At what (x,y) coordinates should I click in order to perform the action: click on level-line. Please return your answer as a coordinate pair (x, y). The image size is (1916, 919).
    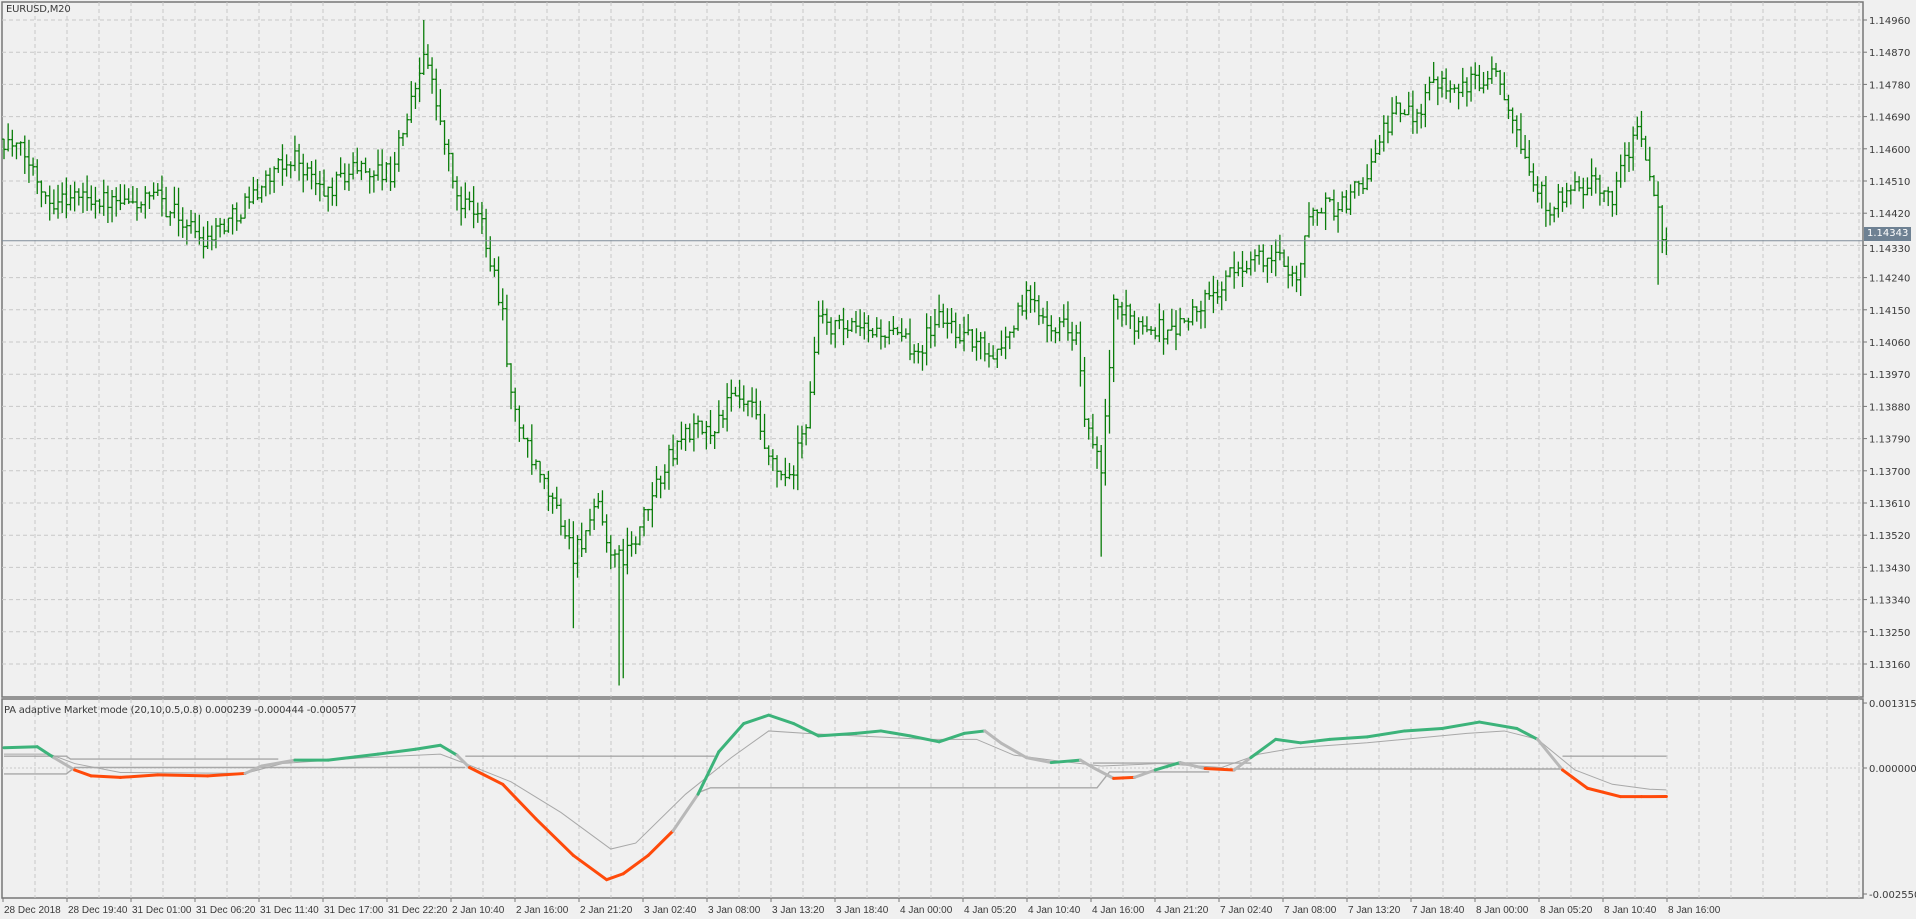
    Looking at the image, I should click on (953, 782).